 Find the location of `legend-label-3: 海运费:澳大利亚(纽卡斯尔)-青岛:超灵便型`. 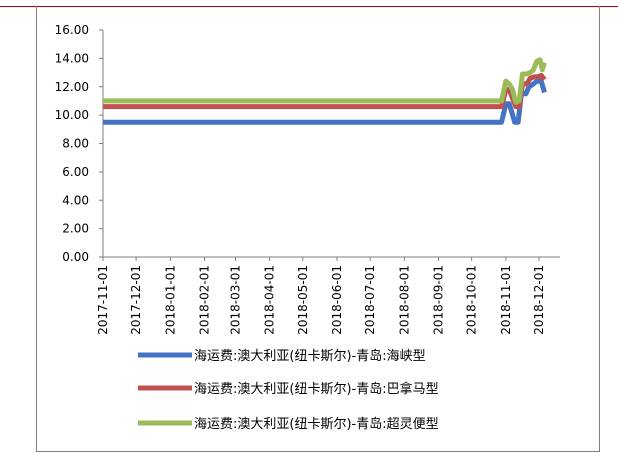

legend-label-3: 海运费:澳大利亚(纽卡斯尔)-青岛:超灵便型 is located at coordinates (316, 424).